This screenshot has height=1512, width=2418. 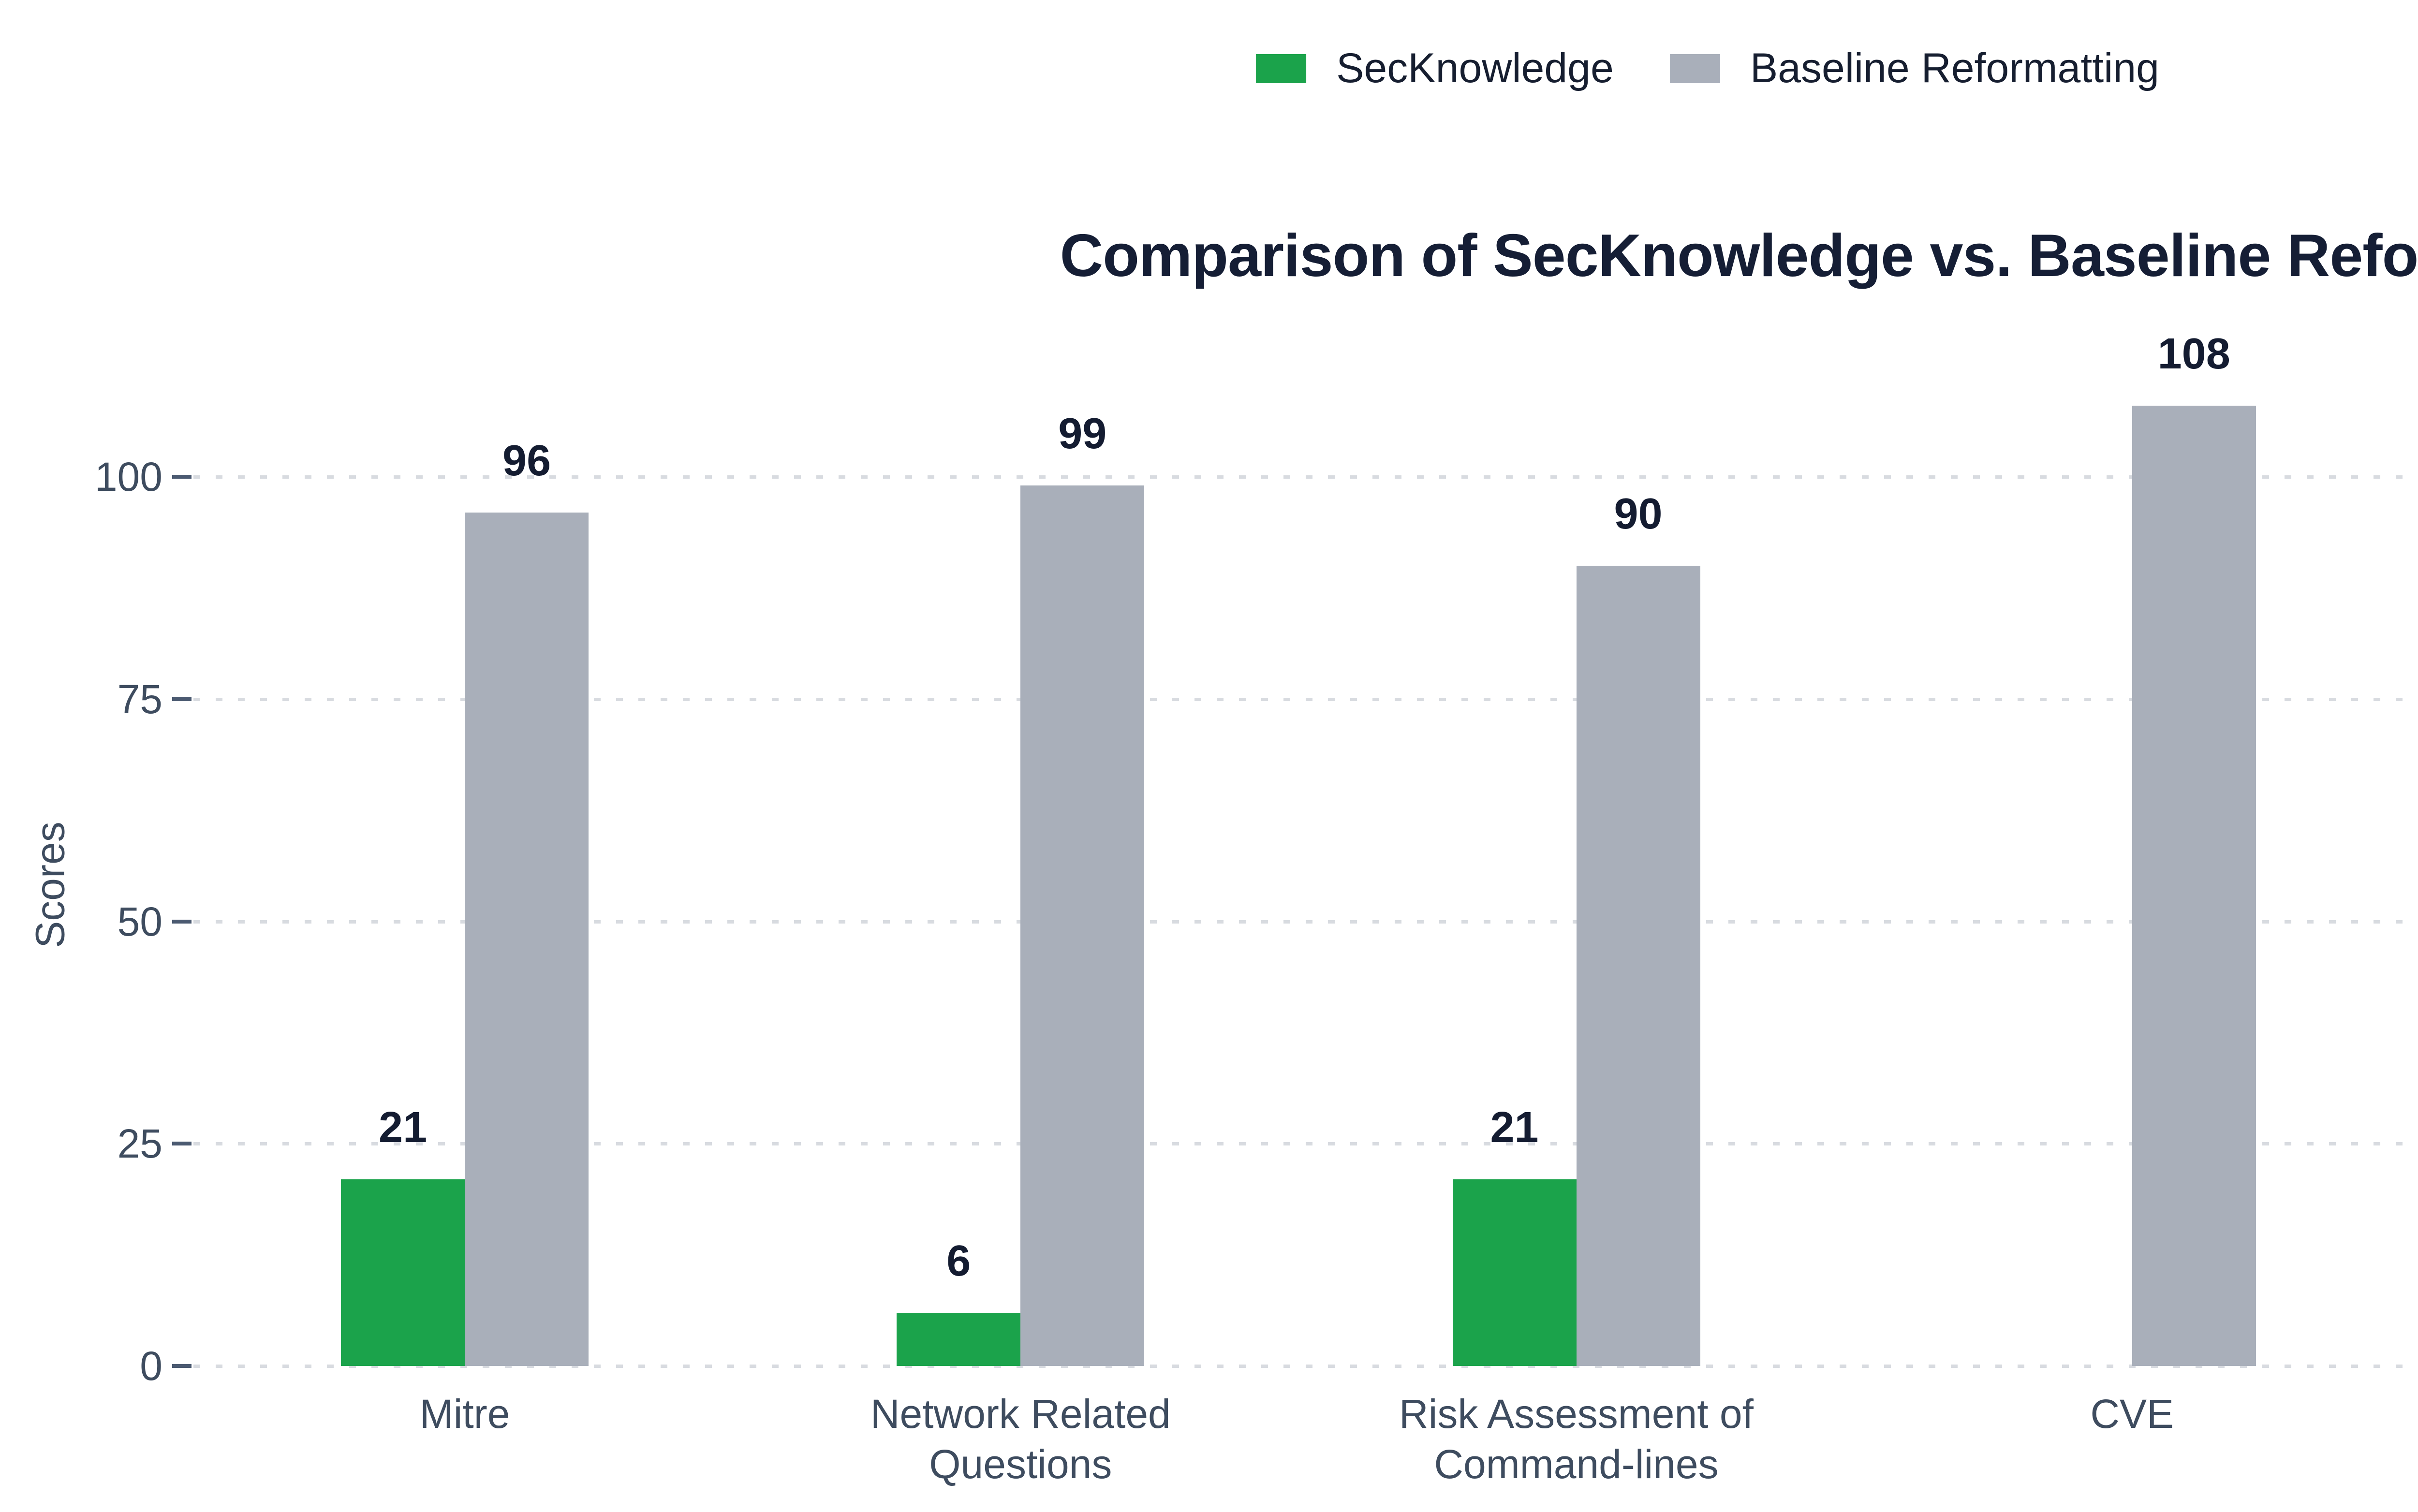 I want to click on baseline-reformatting-swatch-icon, so click(x=1694, y=68).